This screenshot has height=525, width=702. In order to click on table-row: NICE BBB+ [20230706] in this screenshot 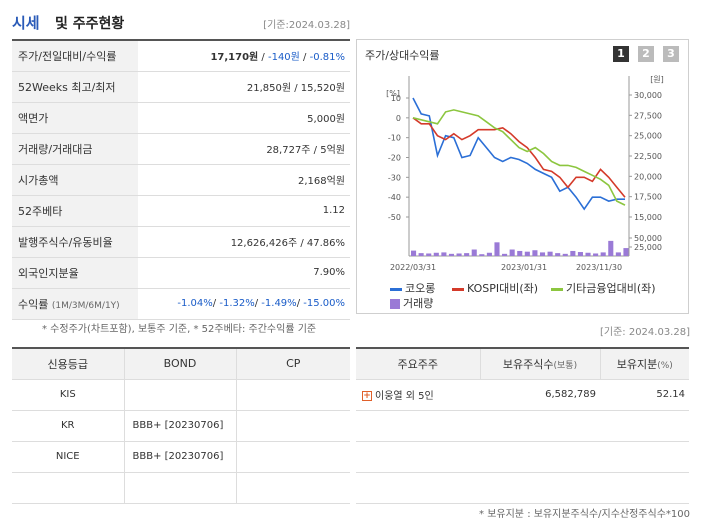, I will do `click(181, 457)`.